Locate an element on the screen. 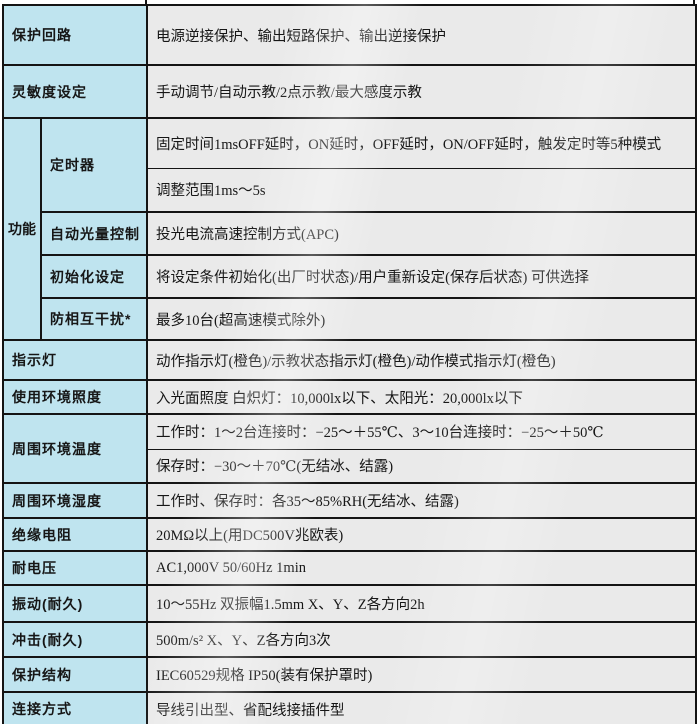 The height and width of the screenshot is (724, 697). row-value-indicator: 动作指示灯(橙色)/示教状态指示灯(橙色)/动作模式指示灯(橙色) is located at coordinates (421, 360).